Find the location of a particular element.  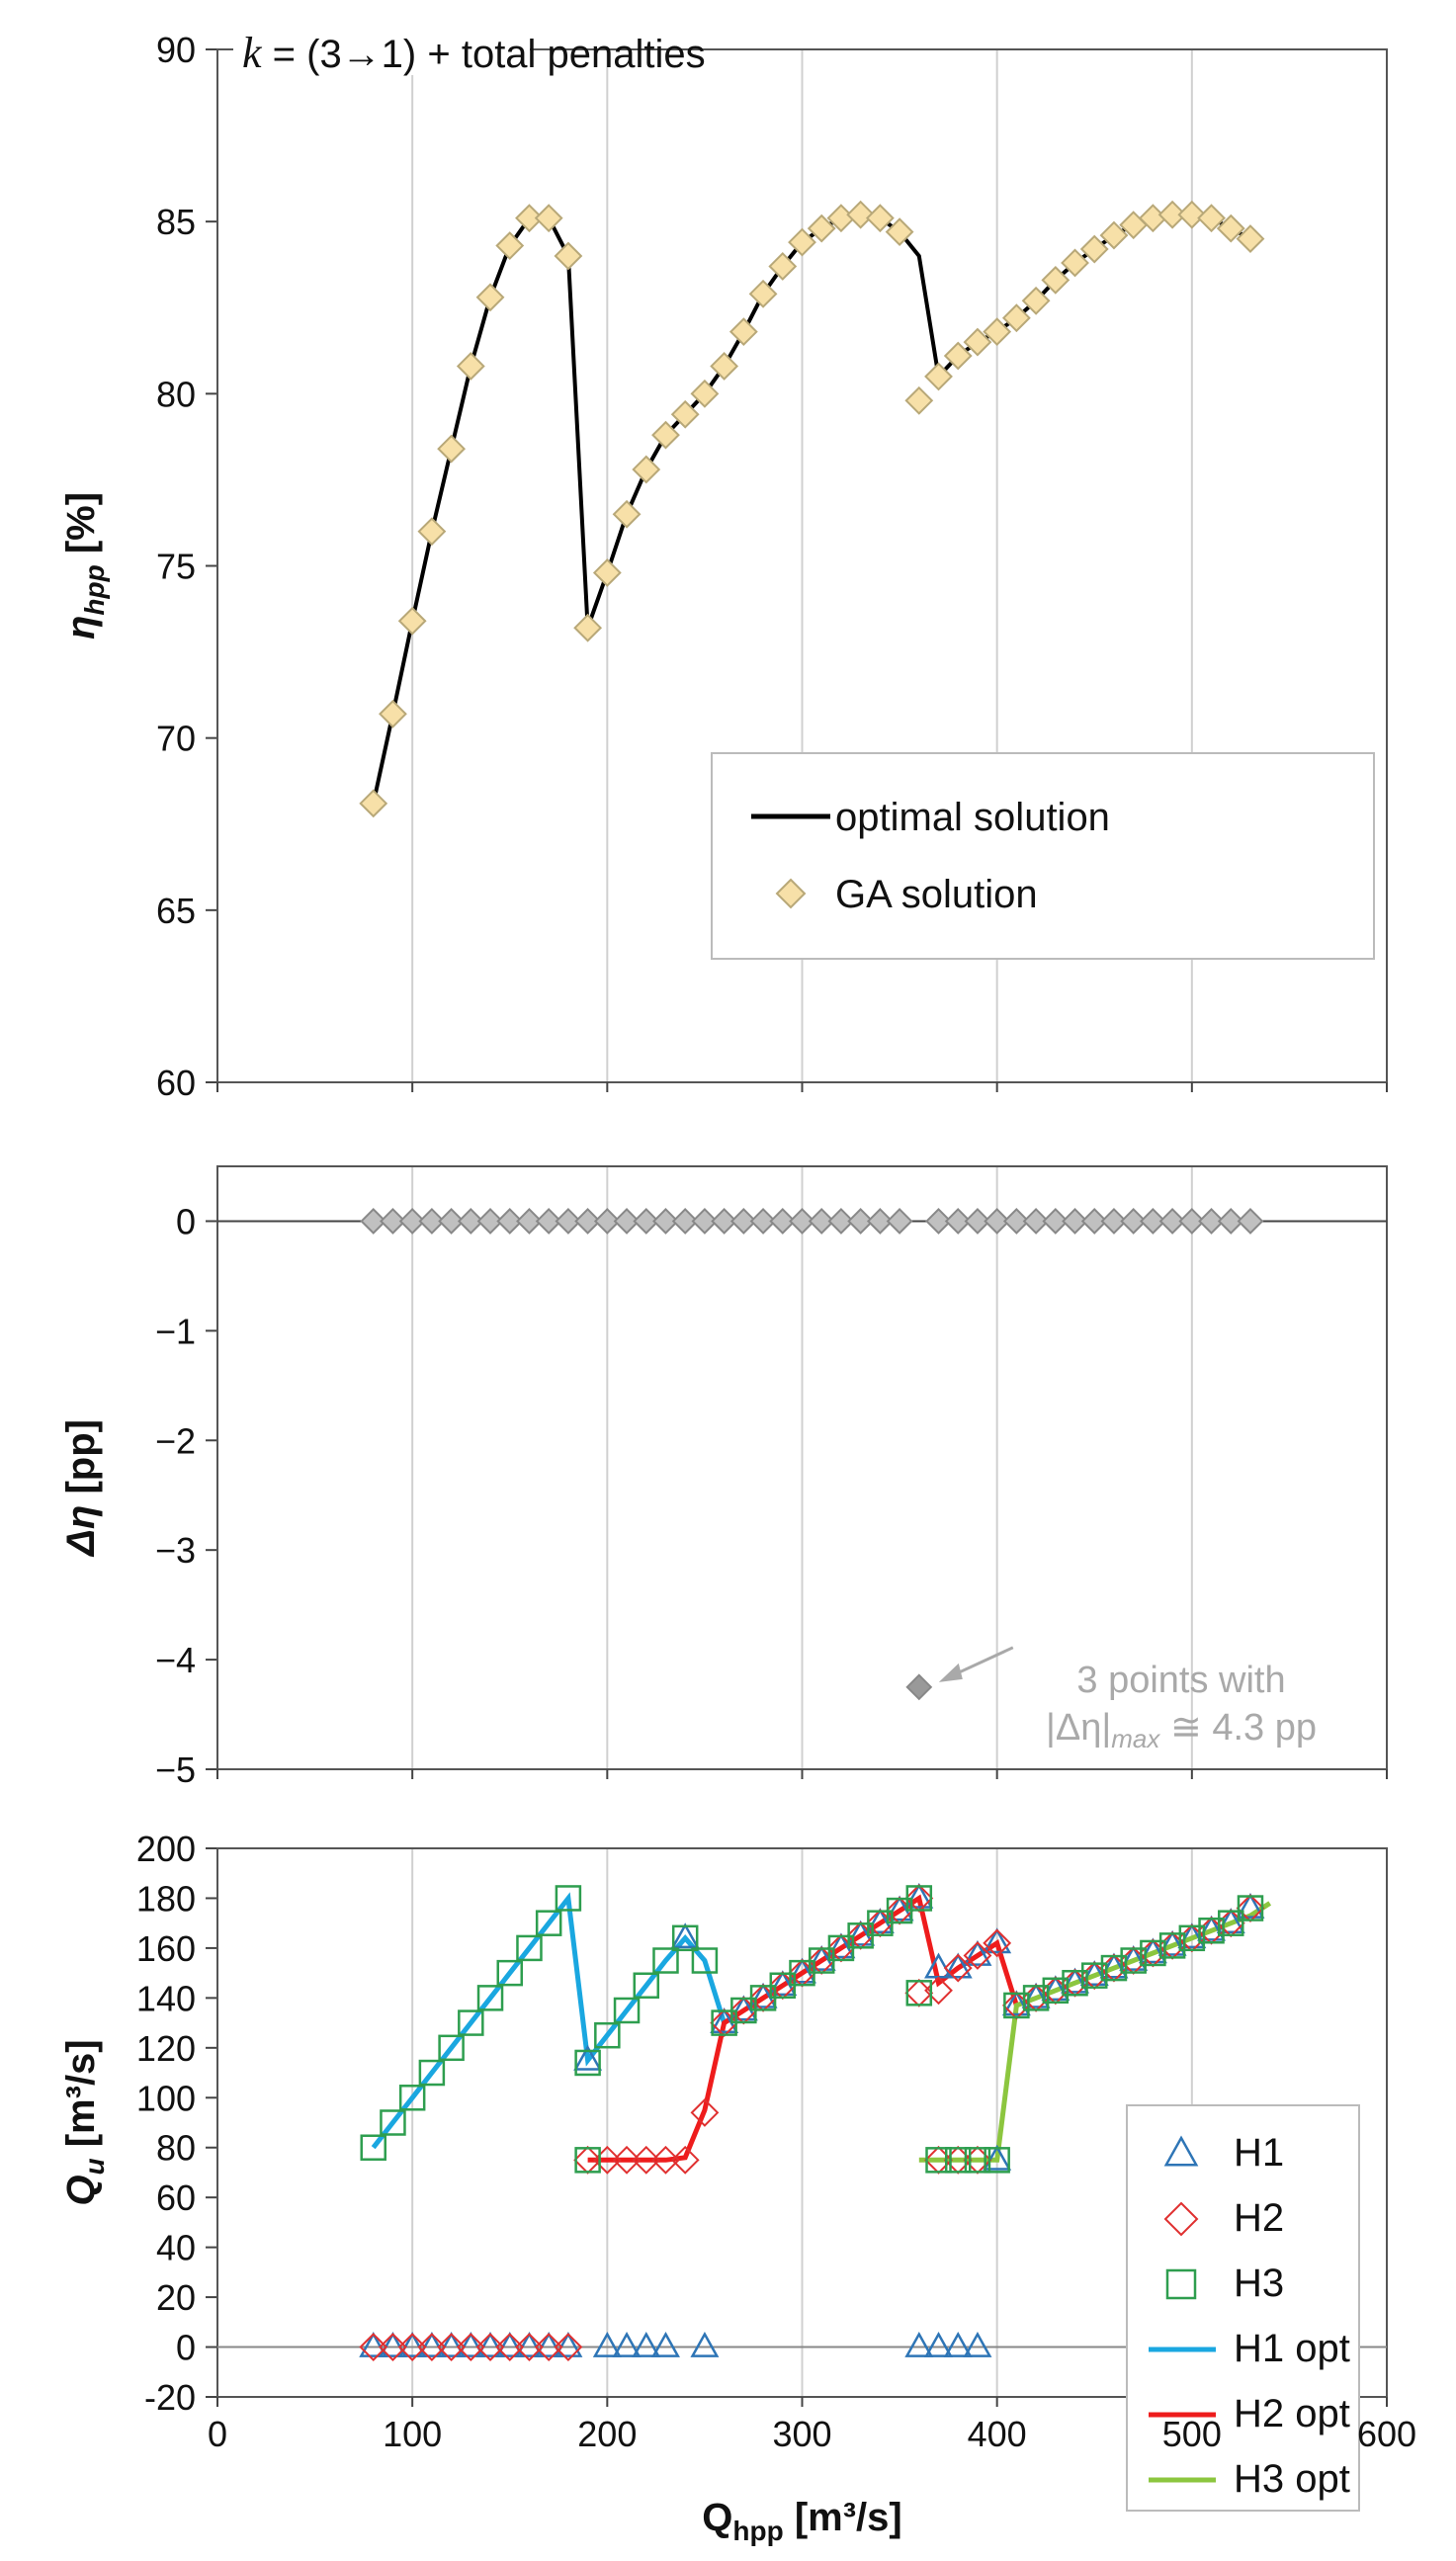

y-tick-label: 75 is located at coordinates (176, 567).